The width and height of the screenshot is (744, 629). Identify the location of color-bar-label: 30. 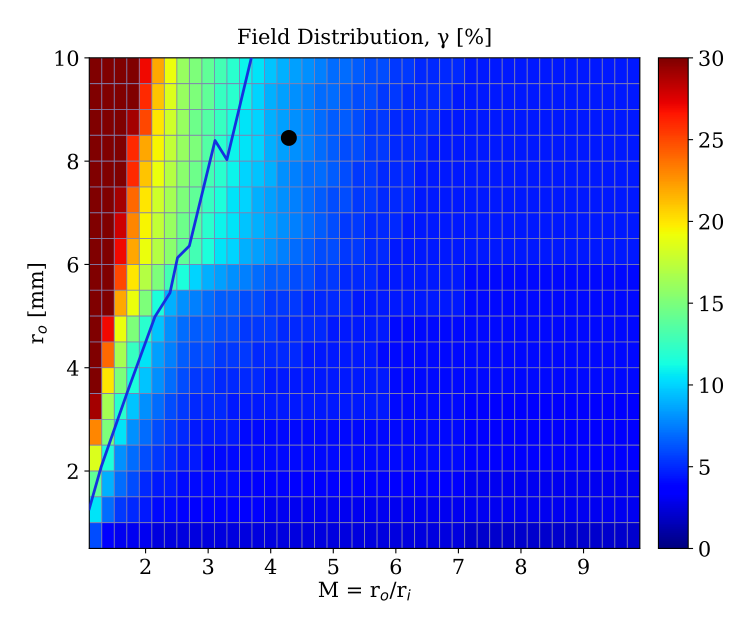
(712, 58).